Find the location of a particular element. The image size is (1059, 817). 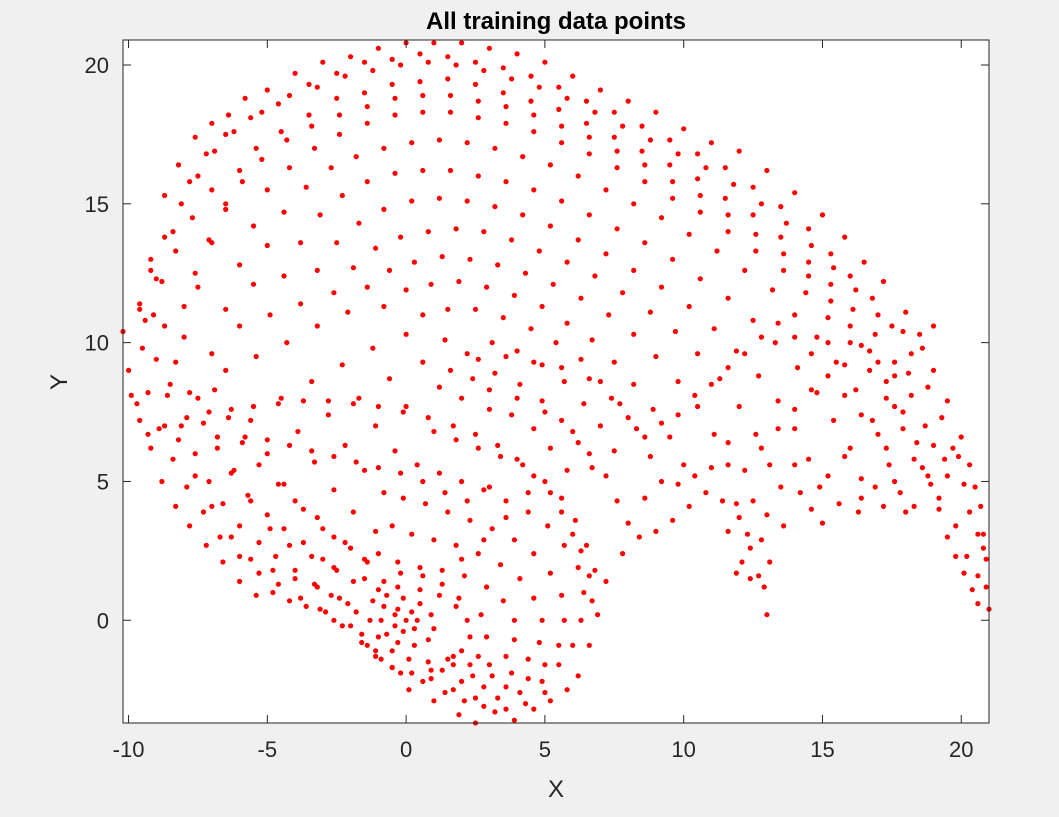

y-axis-label: Y is located at coordinates (59, 382).